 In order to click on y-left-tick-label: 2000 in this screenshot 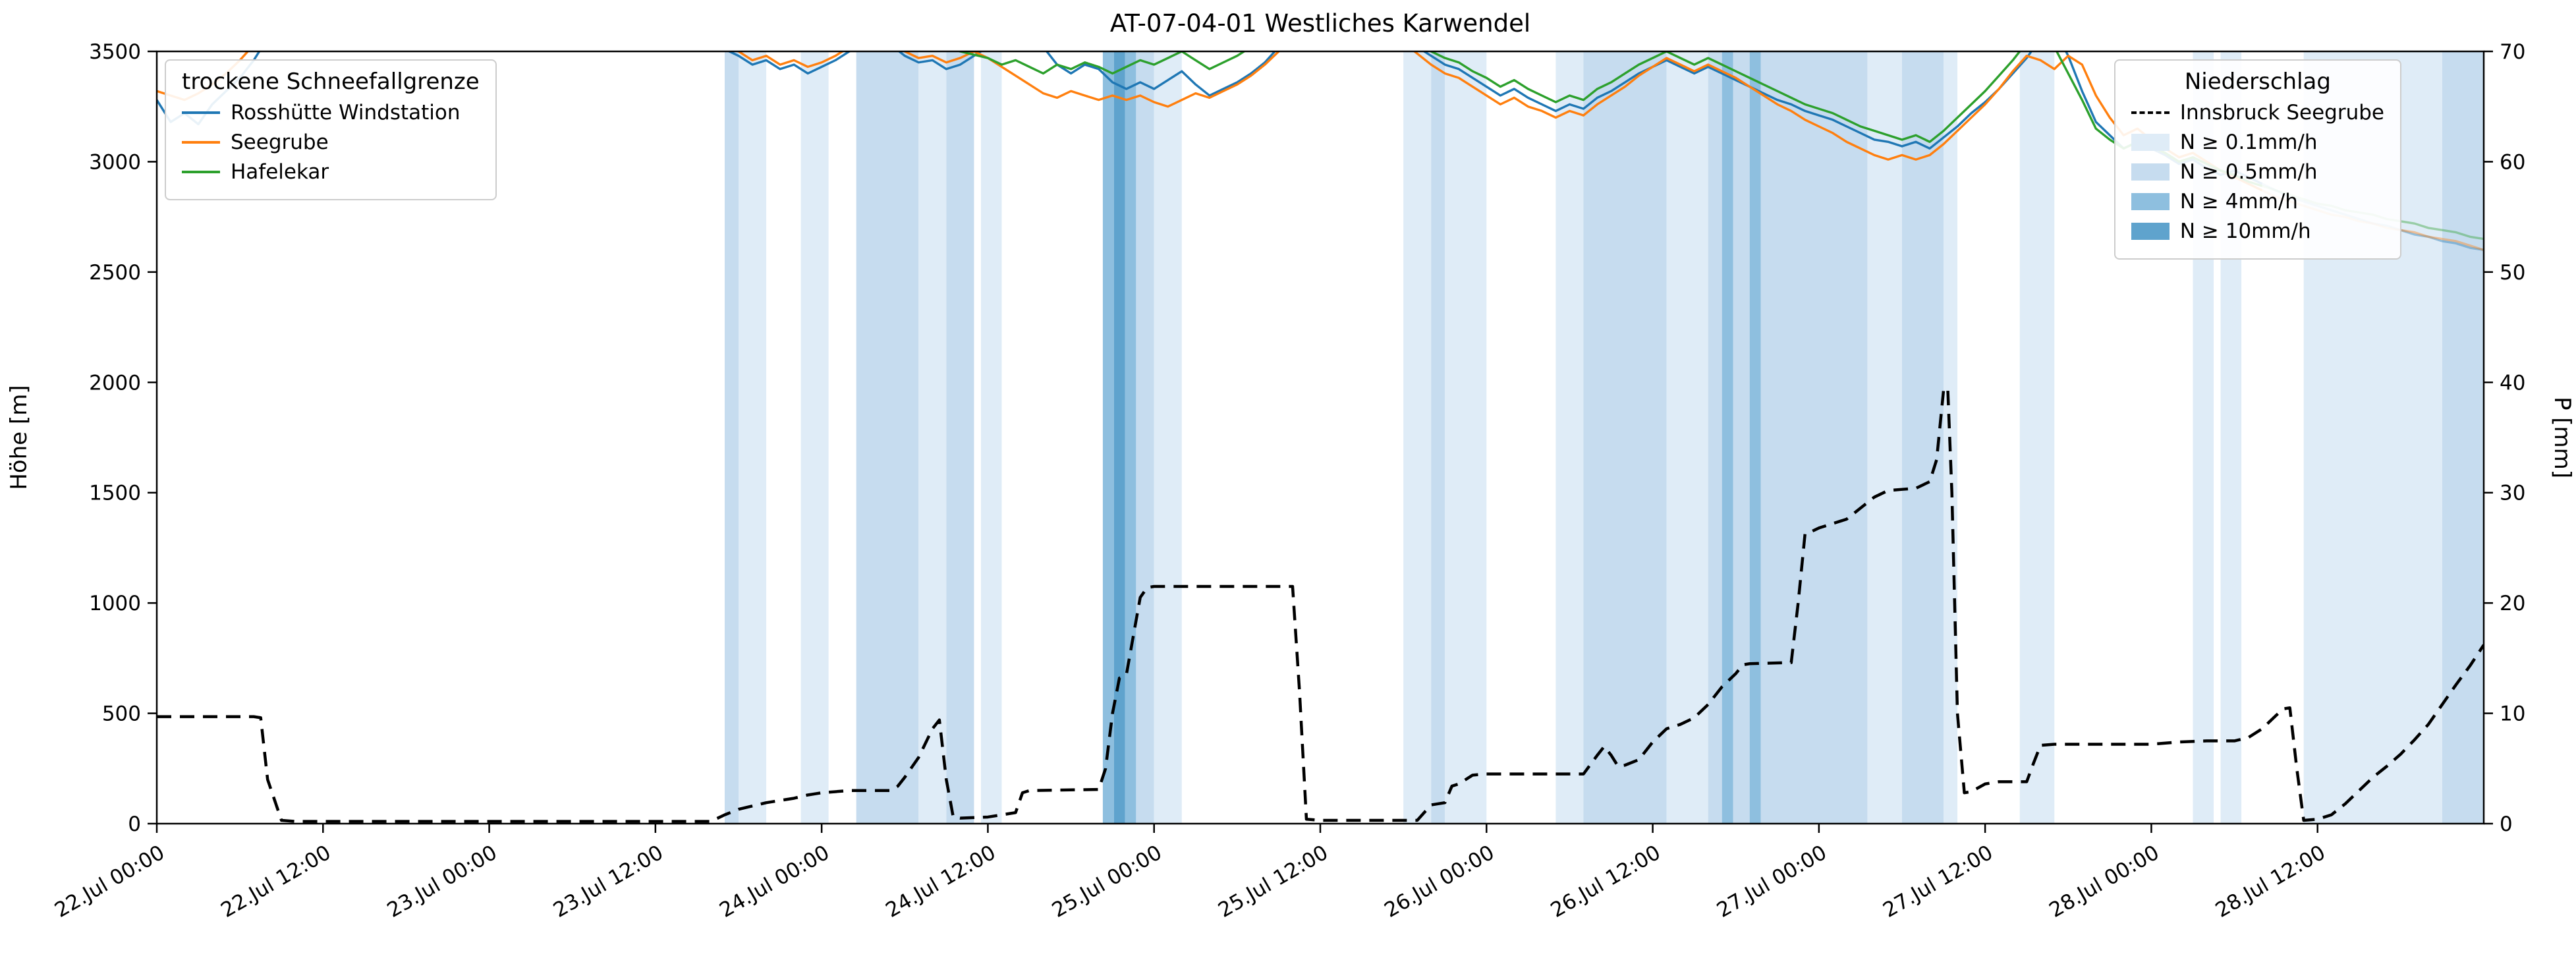, I will do `click(115, 383)`.